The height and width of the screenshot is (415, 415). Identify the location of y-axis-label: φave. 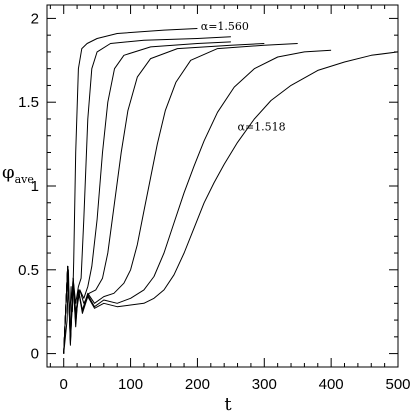
(18, 174).